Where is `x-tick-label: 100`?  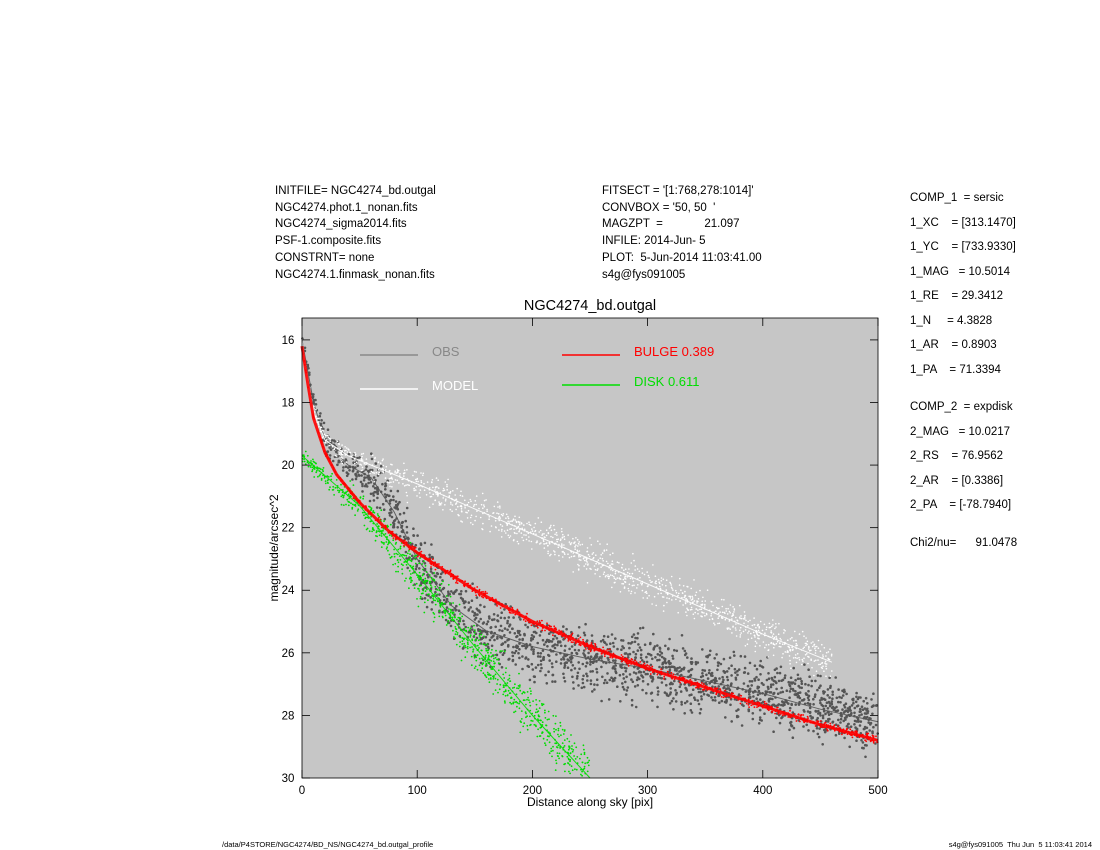 x-tick-label: 100 is located at coordinates (417, 791).